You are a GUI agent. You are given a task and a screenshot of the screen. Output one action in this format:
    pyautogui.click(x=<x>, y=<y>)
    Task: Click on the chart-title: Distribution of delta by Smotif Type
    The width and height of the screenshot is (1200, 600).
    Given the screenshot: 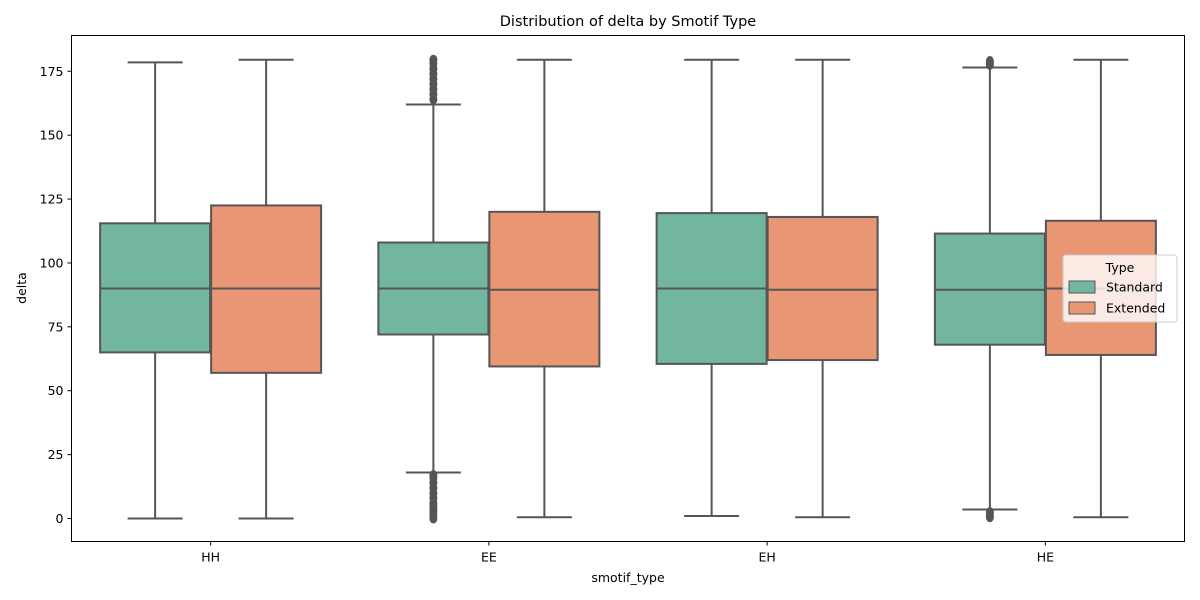 What is the action you would take?
    pyautogui.click(x=628, y=22)
    